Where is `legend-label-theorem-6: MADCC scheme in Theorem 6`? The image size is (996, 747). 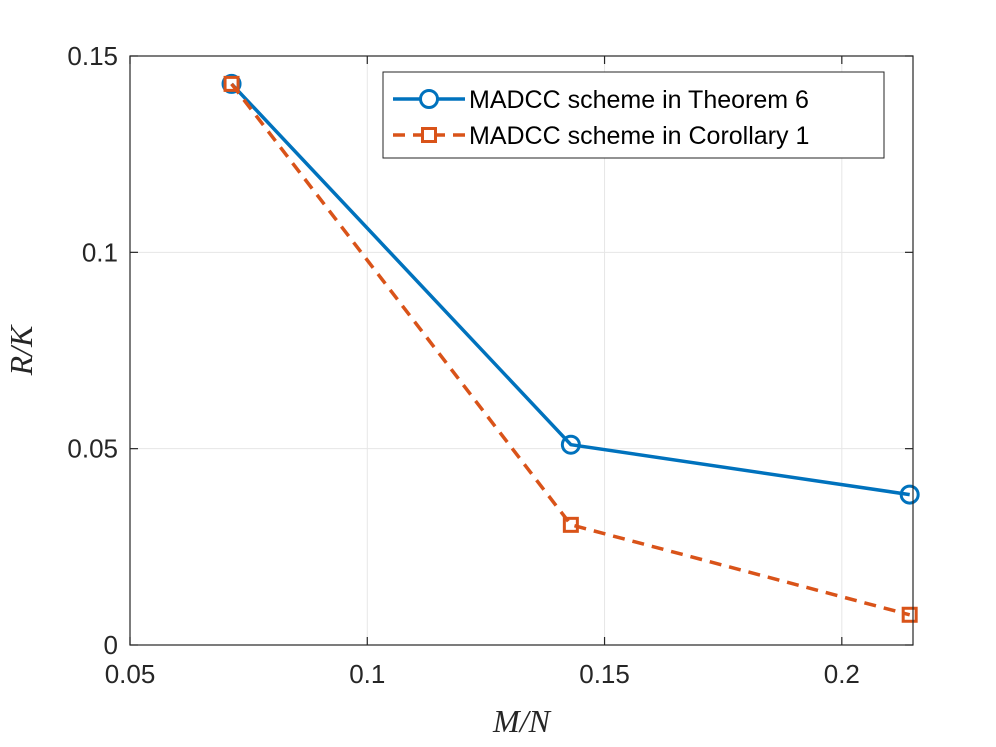 legend-label-theorem-6: MADCC scheme in Theorem 6 is located at coordinates (639, 100).